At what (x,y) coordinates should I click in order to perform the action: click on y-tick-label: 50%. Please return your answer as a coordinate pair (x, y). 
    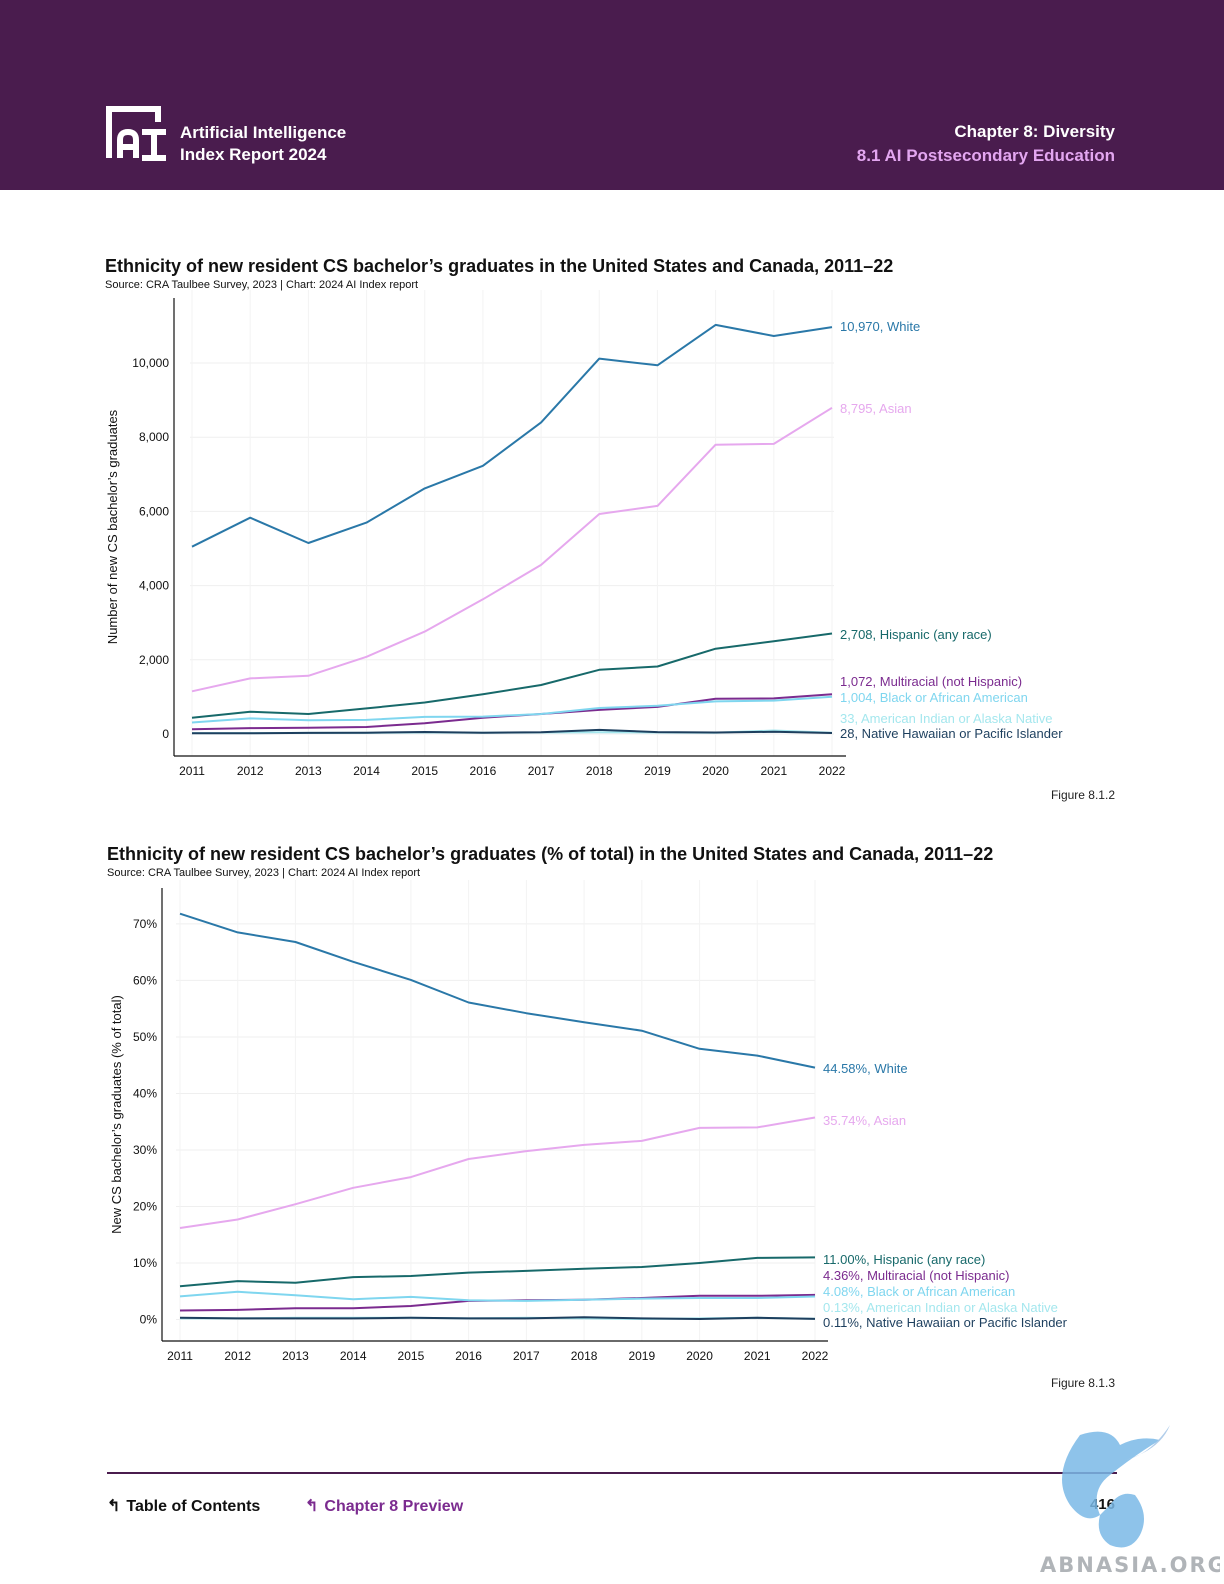
    Looking at the image, I should click on (145, 1037).